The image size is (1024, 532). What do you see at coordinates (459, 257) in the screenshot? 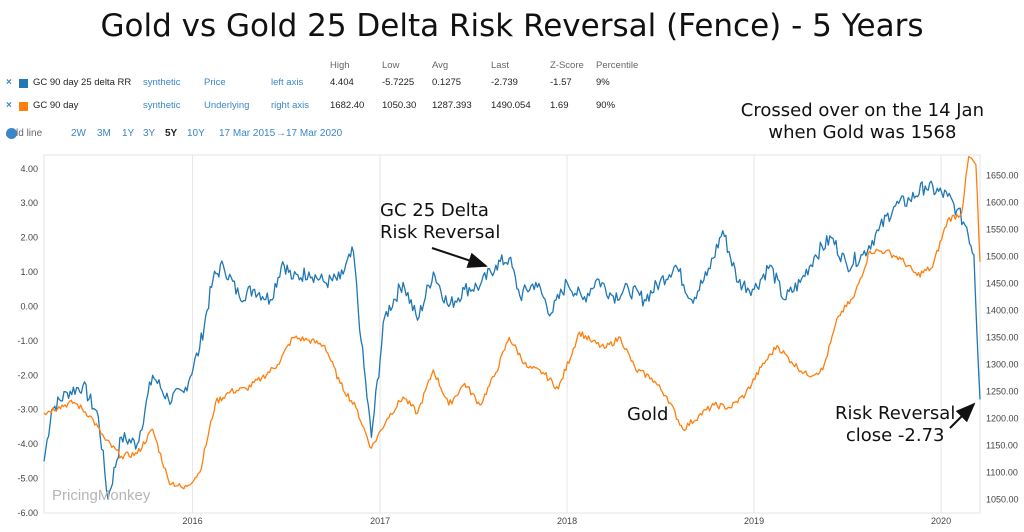
I see `arrow-rr-label` at bounding box center [459, 257].